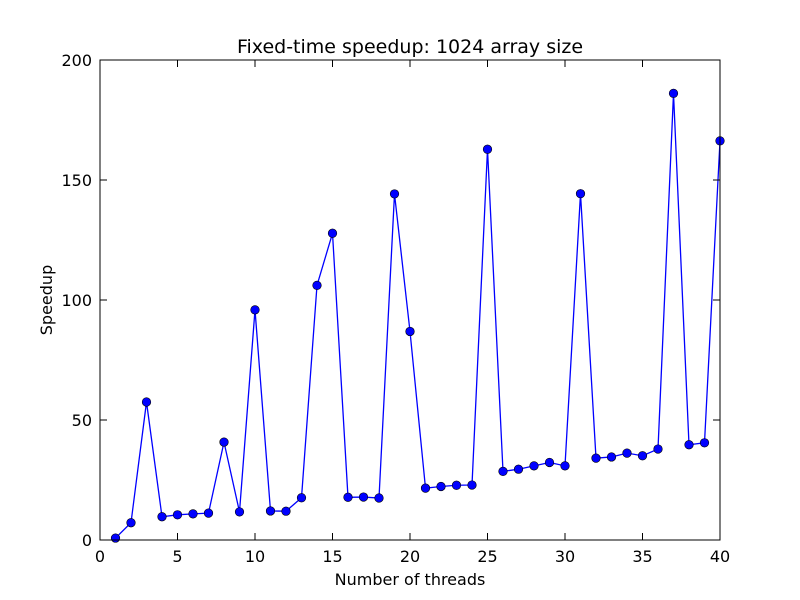 Image resolution: width=800 pixels, height=600 pixels. Describe the element at coordinates (82, 420) in the screenshot. I see `y-tick-label: 50` at that location.